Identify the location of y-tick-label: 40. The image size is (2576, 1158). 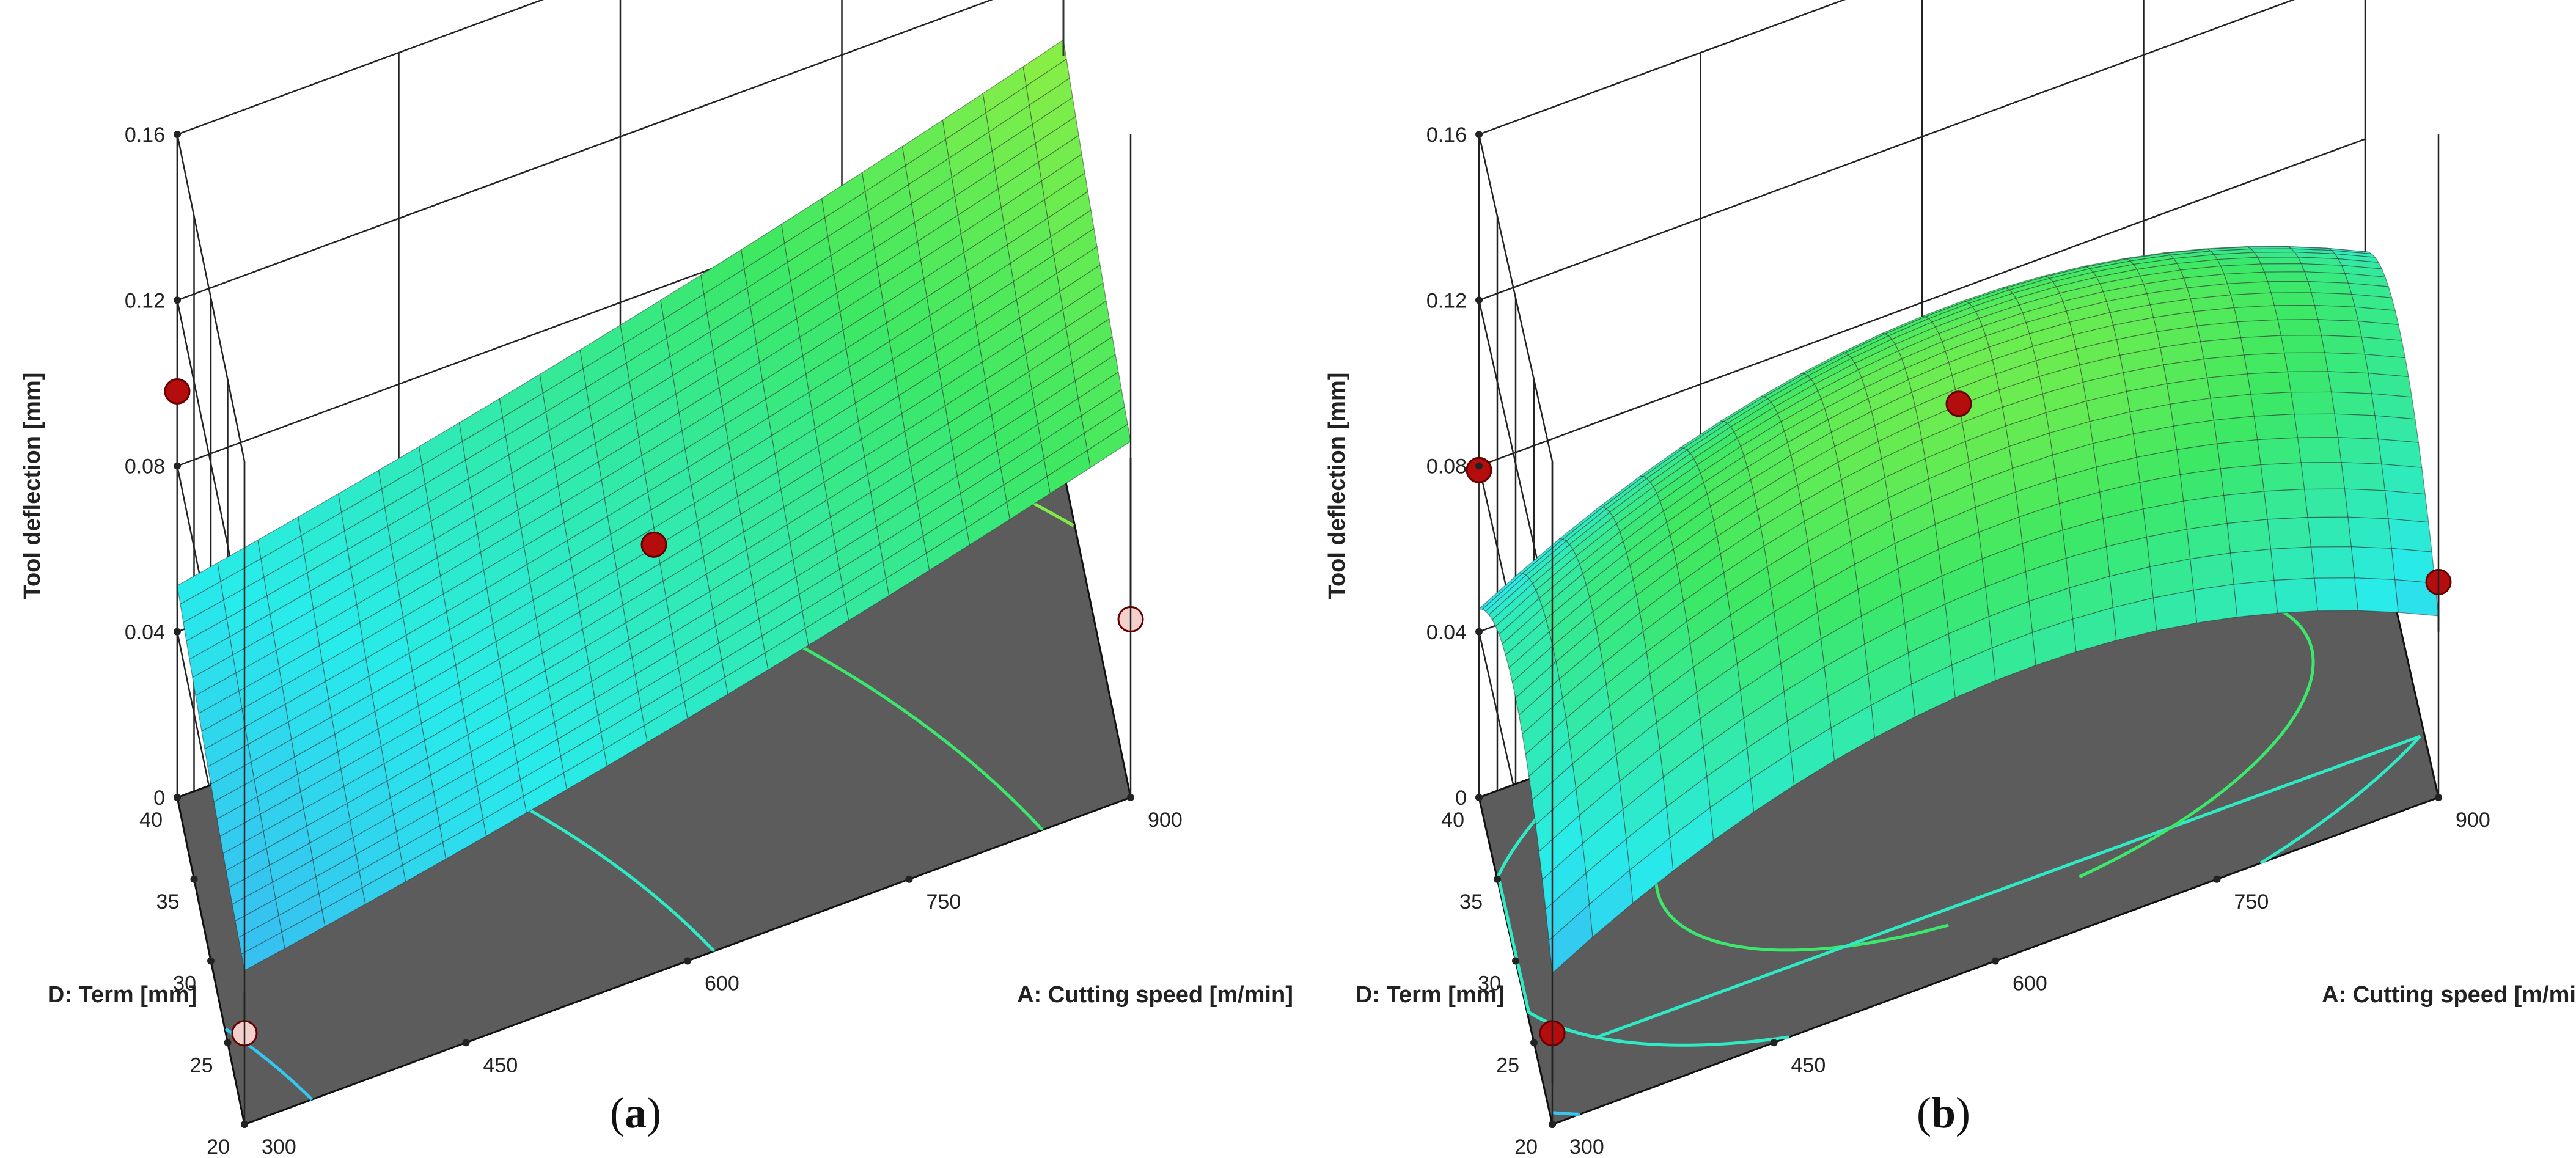
(1452, 820).